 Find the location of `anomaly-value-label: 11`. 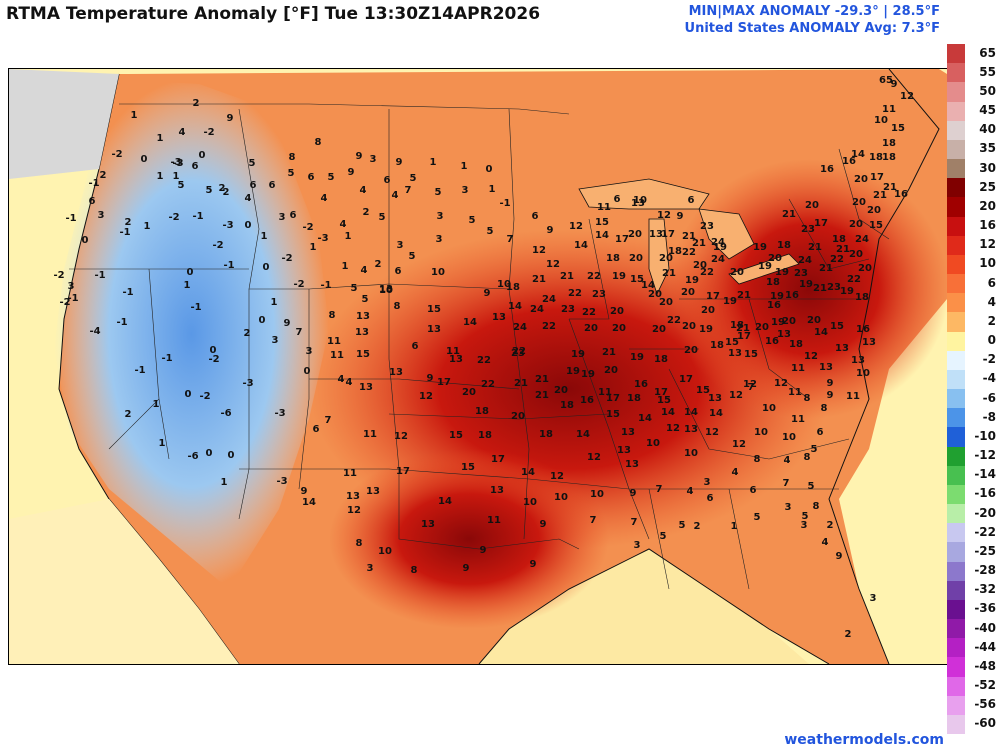

anomaly-value-label: 11 is located at coordinates (798, 368).